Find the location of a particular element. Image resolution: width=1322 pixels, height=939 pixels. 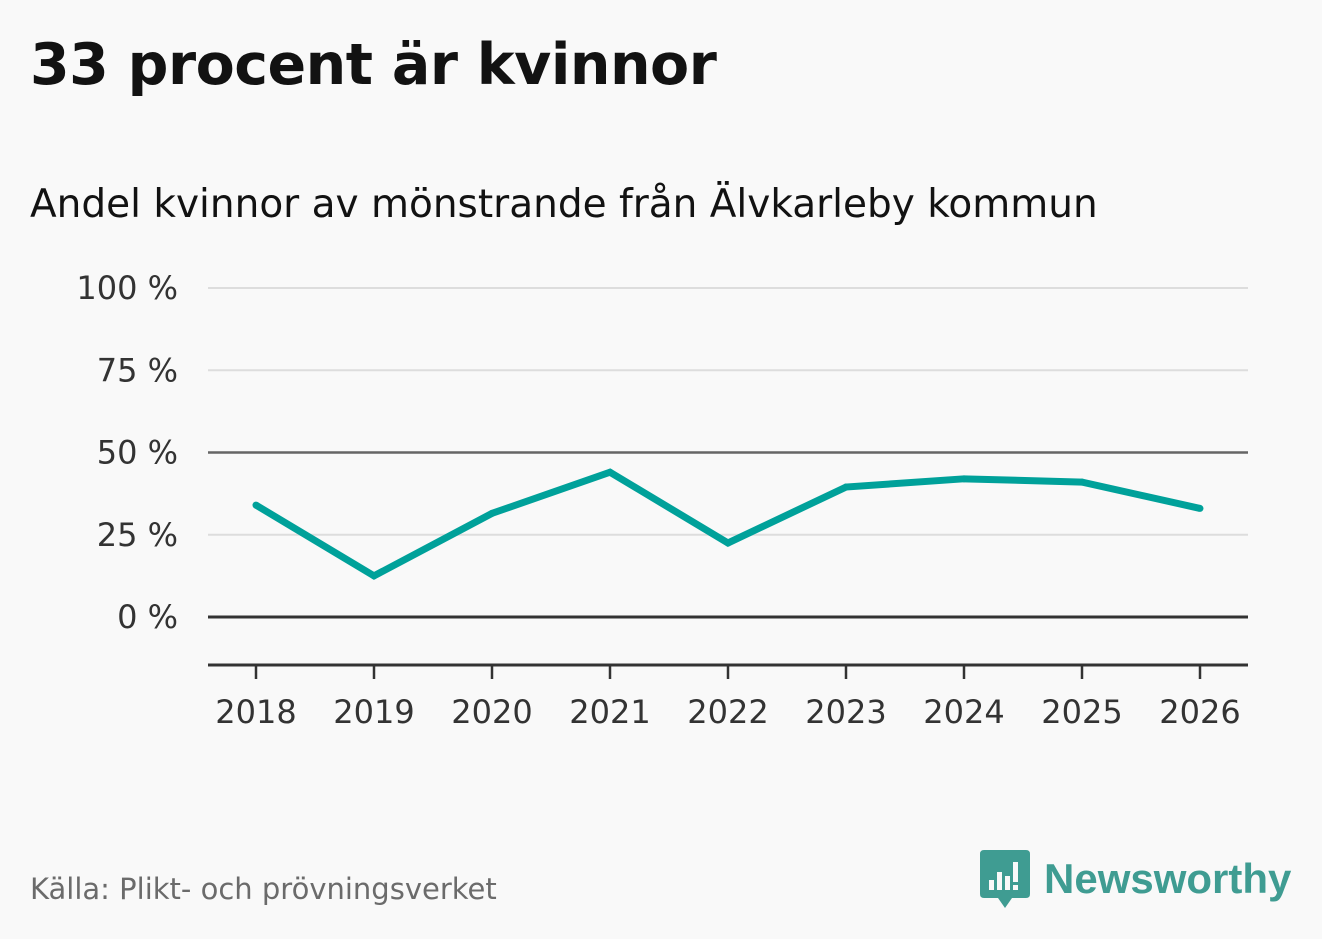

y-axis: 0 % 25 % 50 % 75 % 100 % is located at coordinates (127, 452).